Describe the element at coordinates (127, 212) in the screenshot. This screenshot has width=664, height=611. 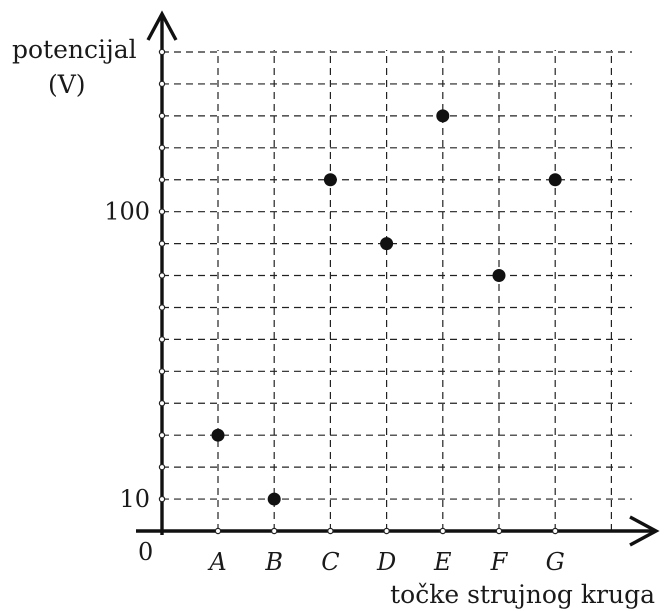
I see `y-tick-label-100: 100` at that location.